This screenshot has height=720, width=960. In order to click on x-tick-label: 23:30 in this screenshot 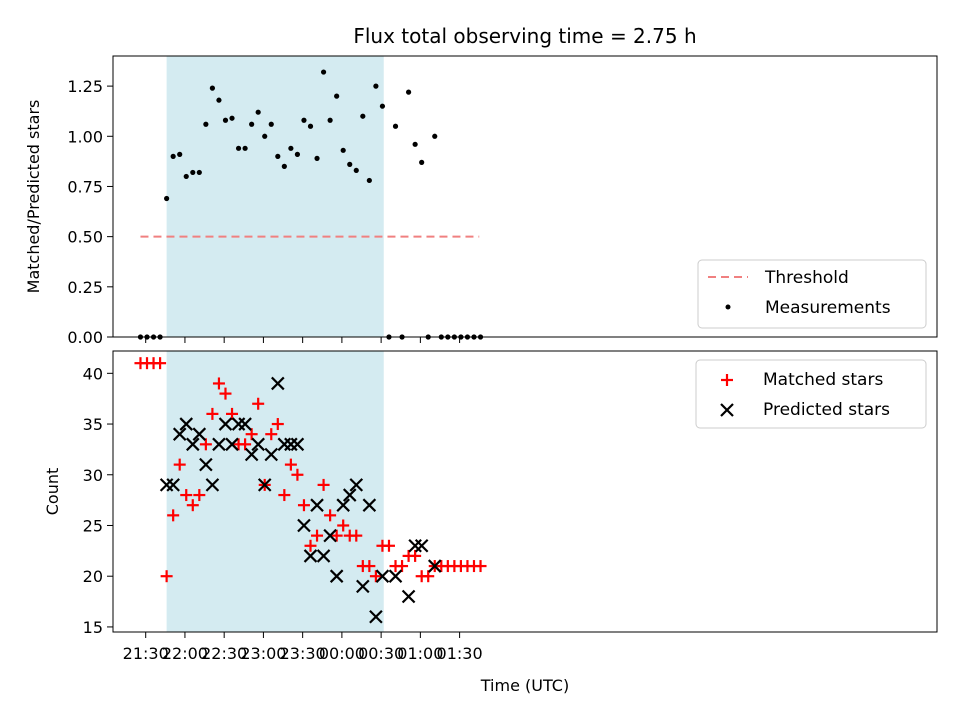, I will do `click(303, 653)`.